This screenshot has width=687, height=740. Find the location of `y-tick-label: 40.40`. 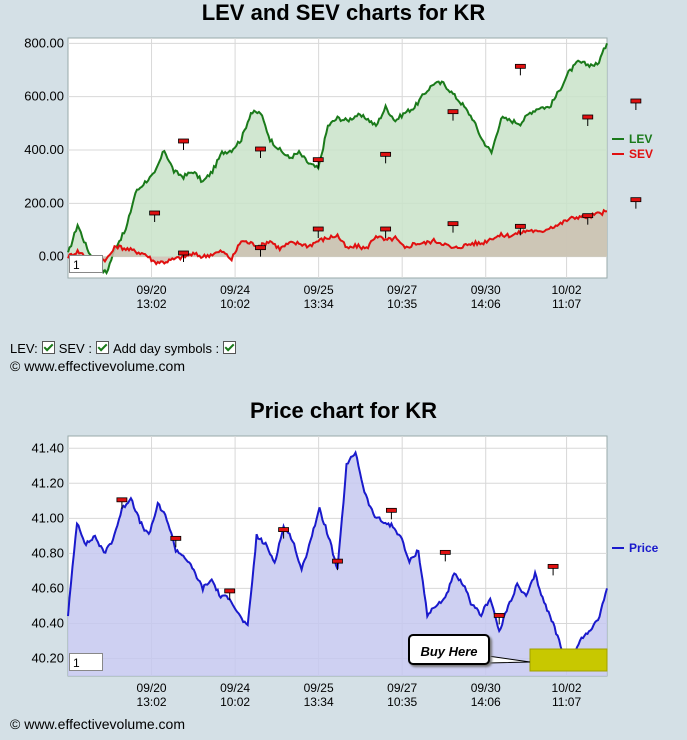

y-tick-label: 40.40 is located at coordinates (47, 622).